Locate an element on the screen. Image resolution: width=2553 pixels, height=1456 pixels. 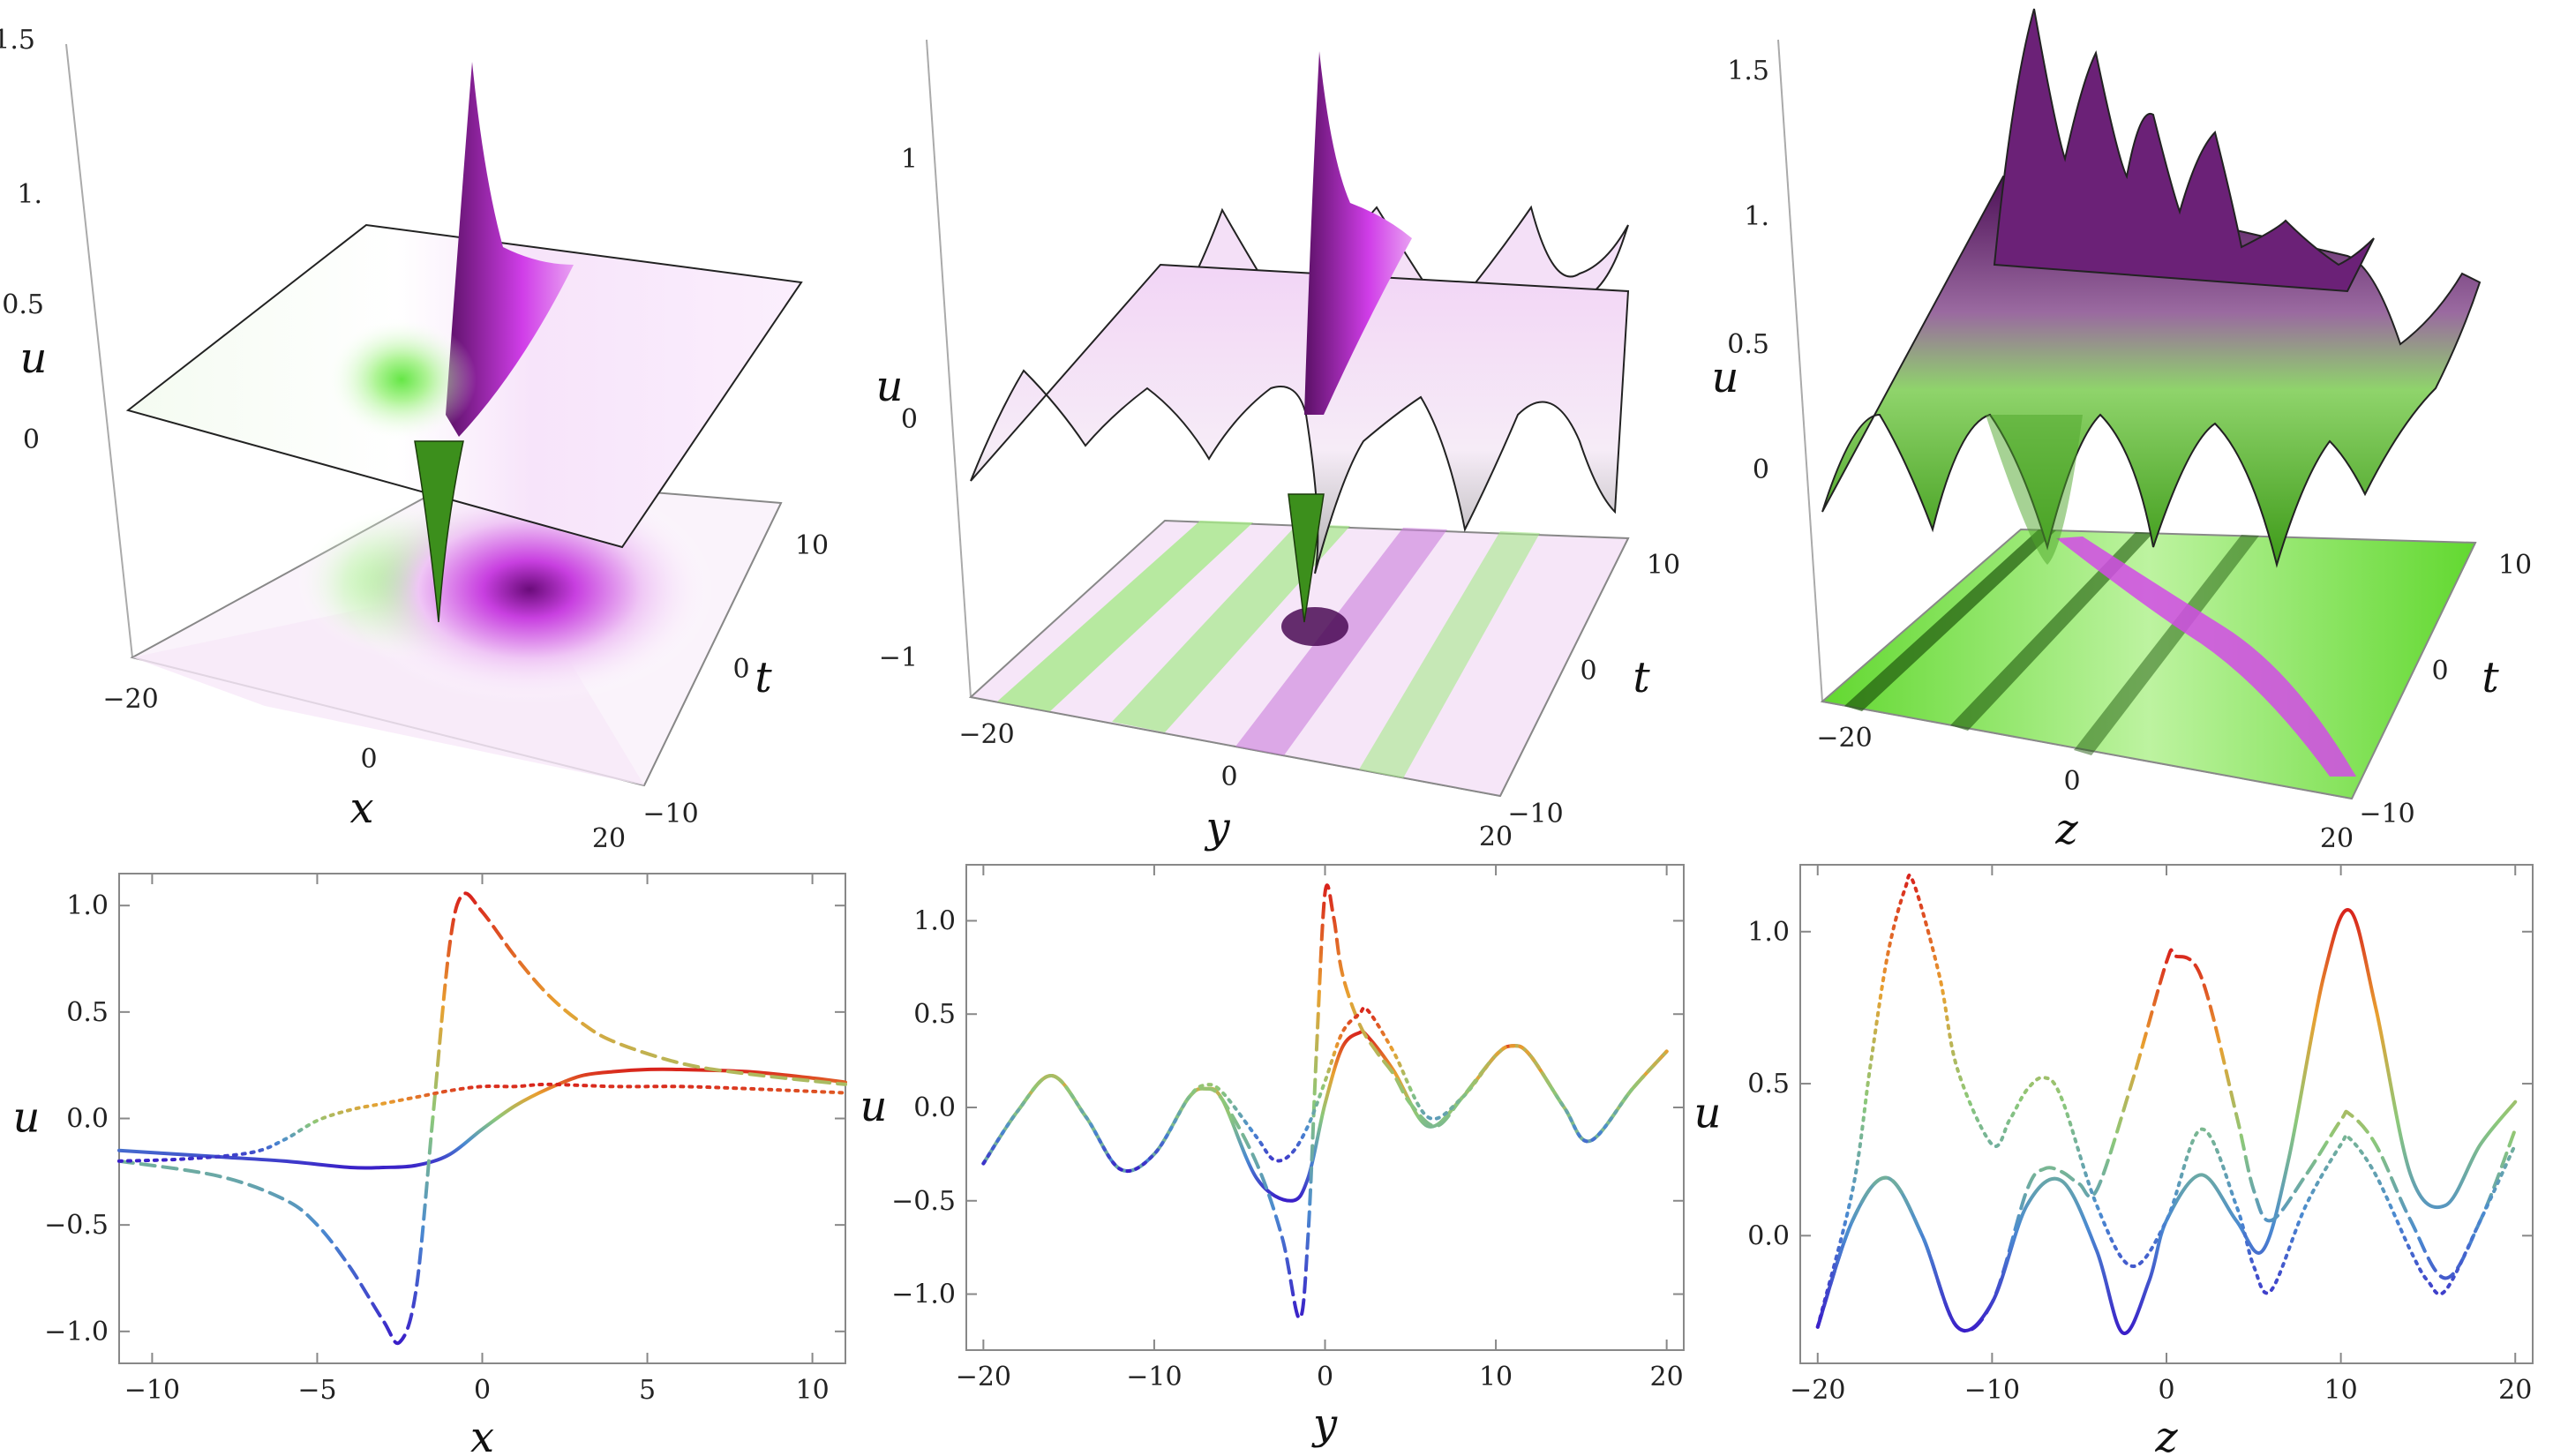
line-chart-z: −20 −10 0 10 20 0.0 0.5 1.0 z u is located at coordinates (2114, 1160).